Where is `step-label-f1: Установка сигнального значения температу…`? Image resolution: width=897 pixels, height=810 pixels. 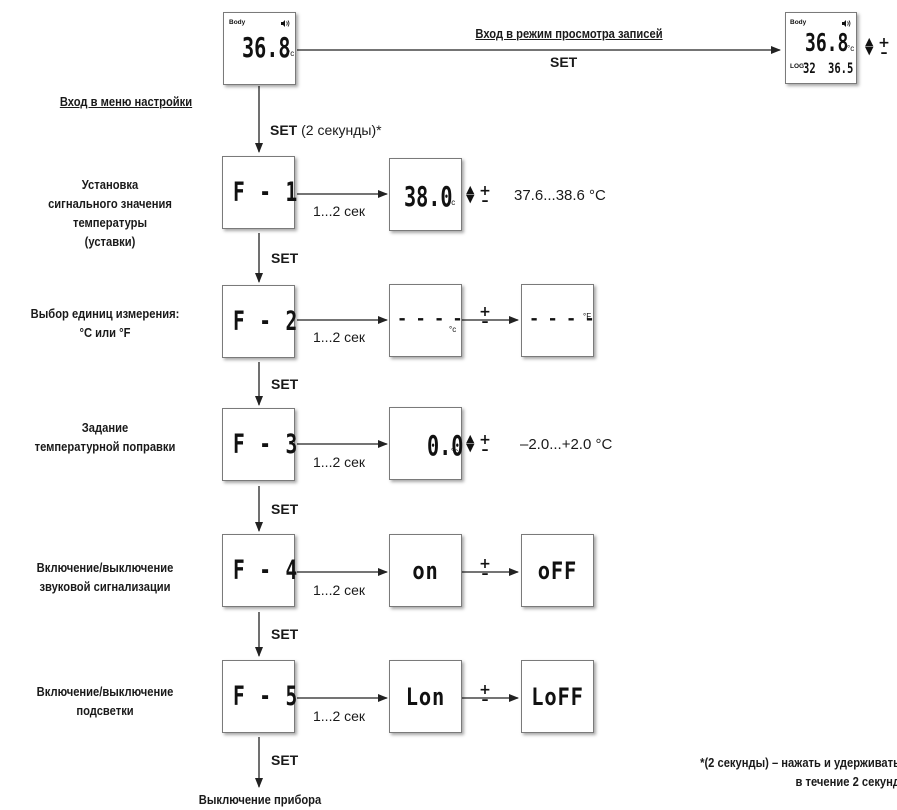 step-label-f1: Установка сигнального значения температу… is located at coordinates (110, 213).